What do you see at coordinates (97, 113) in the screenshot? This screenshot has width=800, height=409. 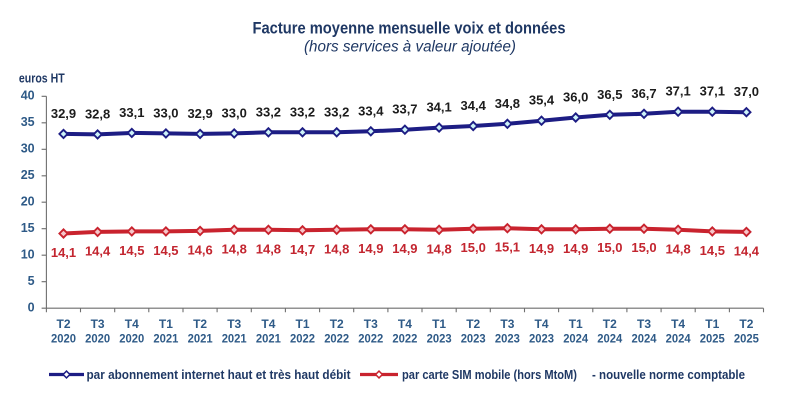 I see `svg-text: 32,8` at bounding box center [97, 113].